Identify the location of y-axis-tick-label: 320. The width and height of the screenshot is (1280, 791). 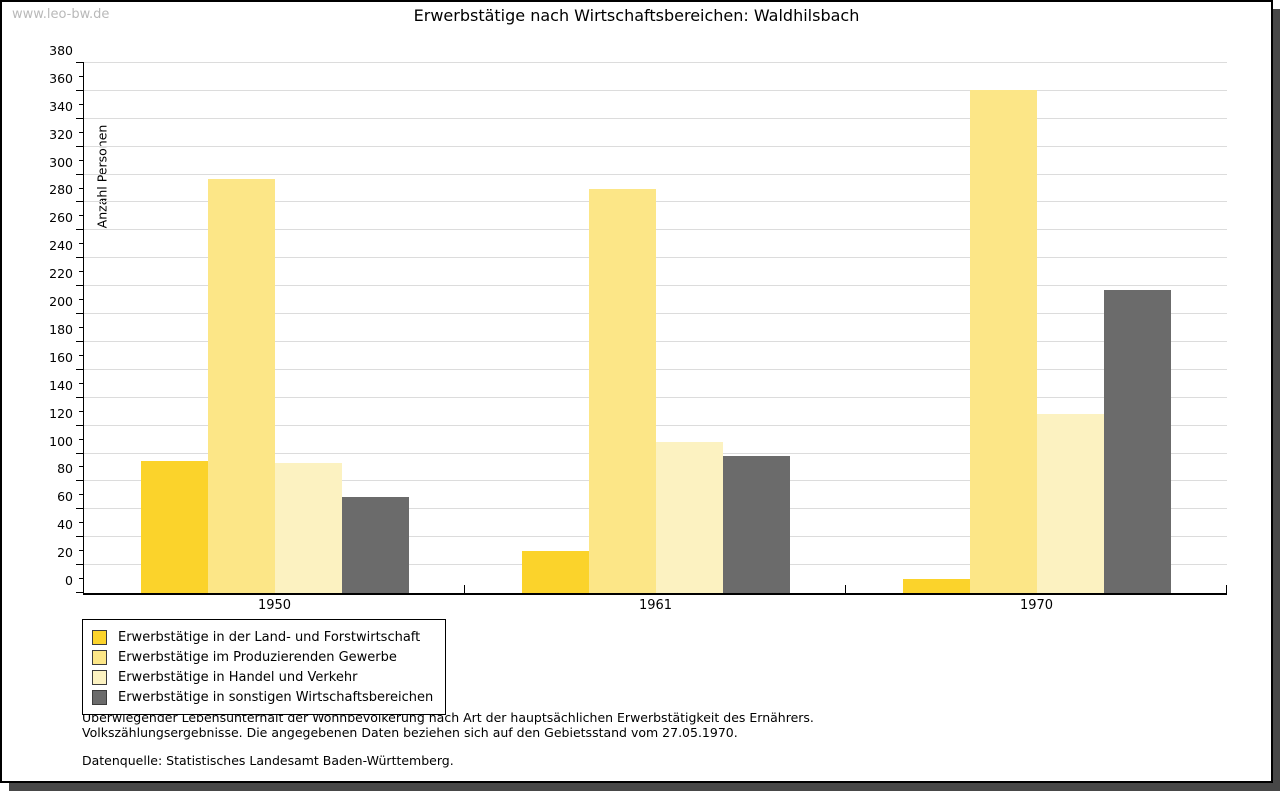
(61, 134).